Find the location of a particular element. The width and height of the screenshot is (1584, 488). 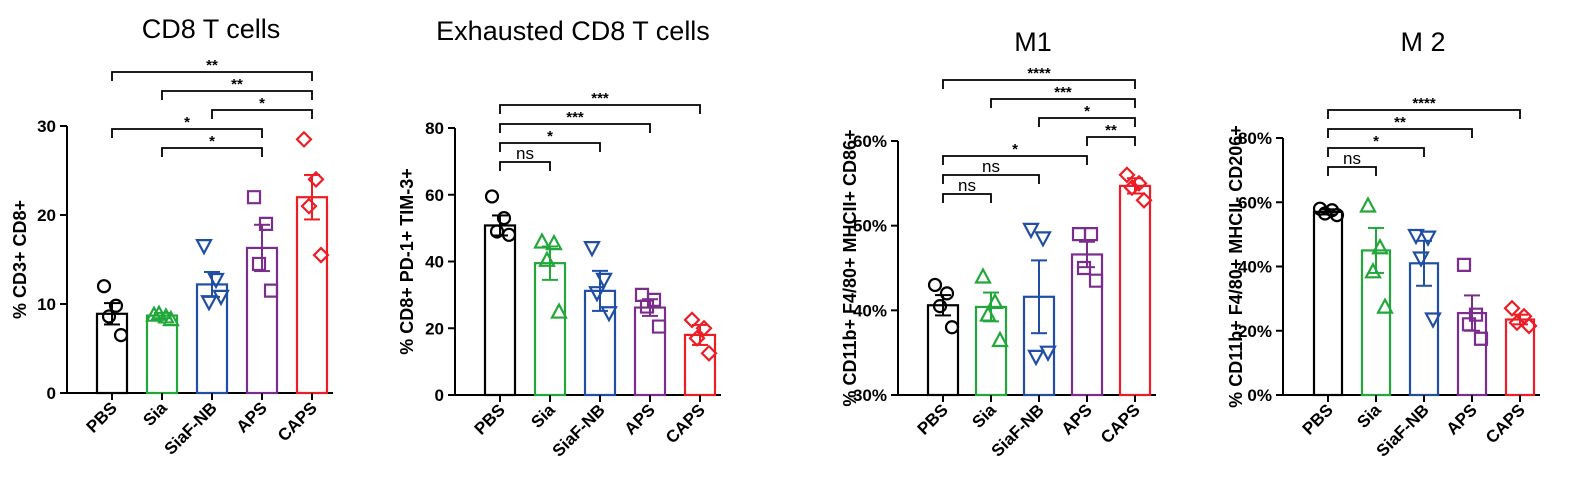

y-tick-label: 0 is located at coordinates (51, 393).